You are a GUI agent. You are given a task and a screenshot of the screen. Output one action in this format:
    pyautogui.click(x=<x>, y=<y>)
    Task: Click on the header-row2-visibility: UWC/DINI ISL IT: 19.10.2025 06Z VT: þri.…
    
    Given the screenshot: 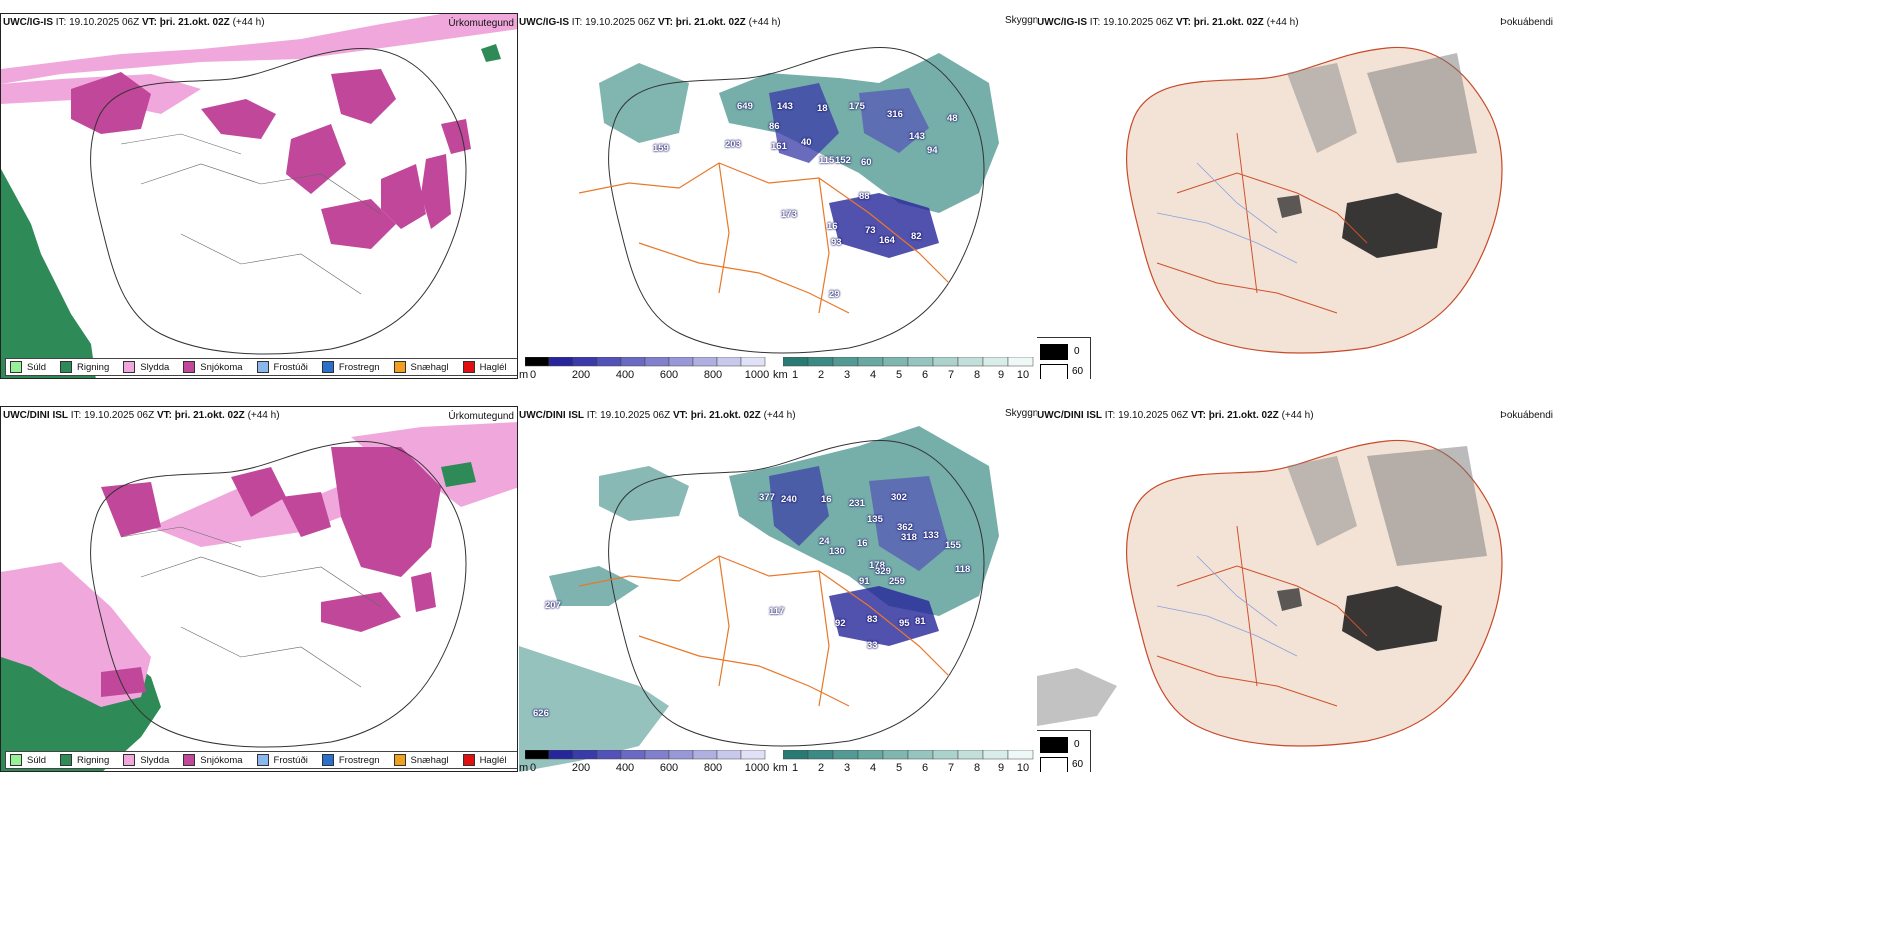 What is the action you would take?
    pyautogui.click(x=657, y=415)
    